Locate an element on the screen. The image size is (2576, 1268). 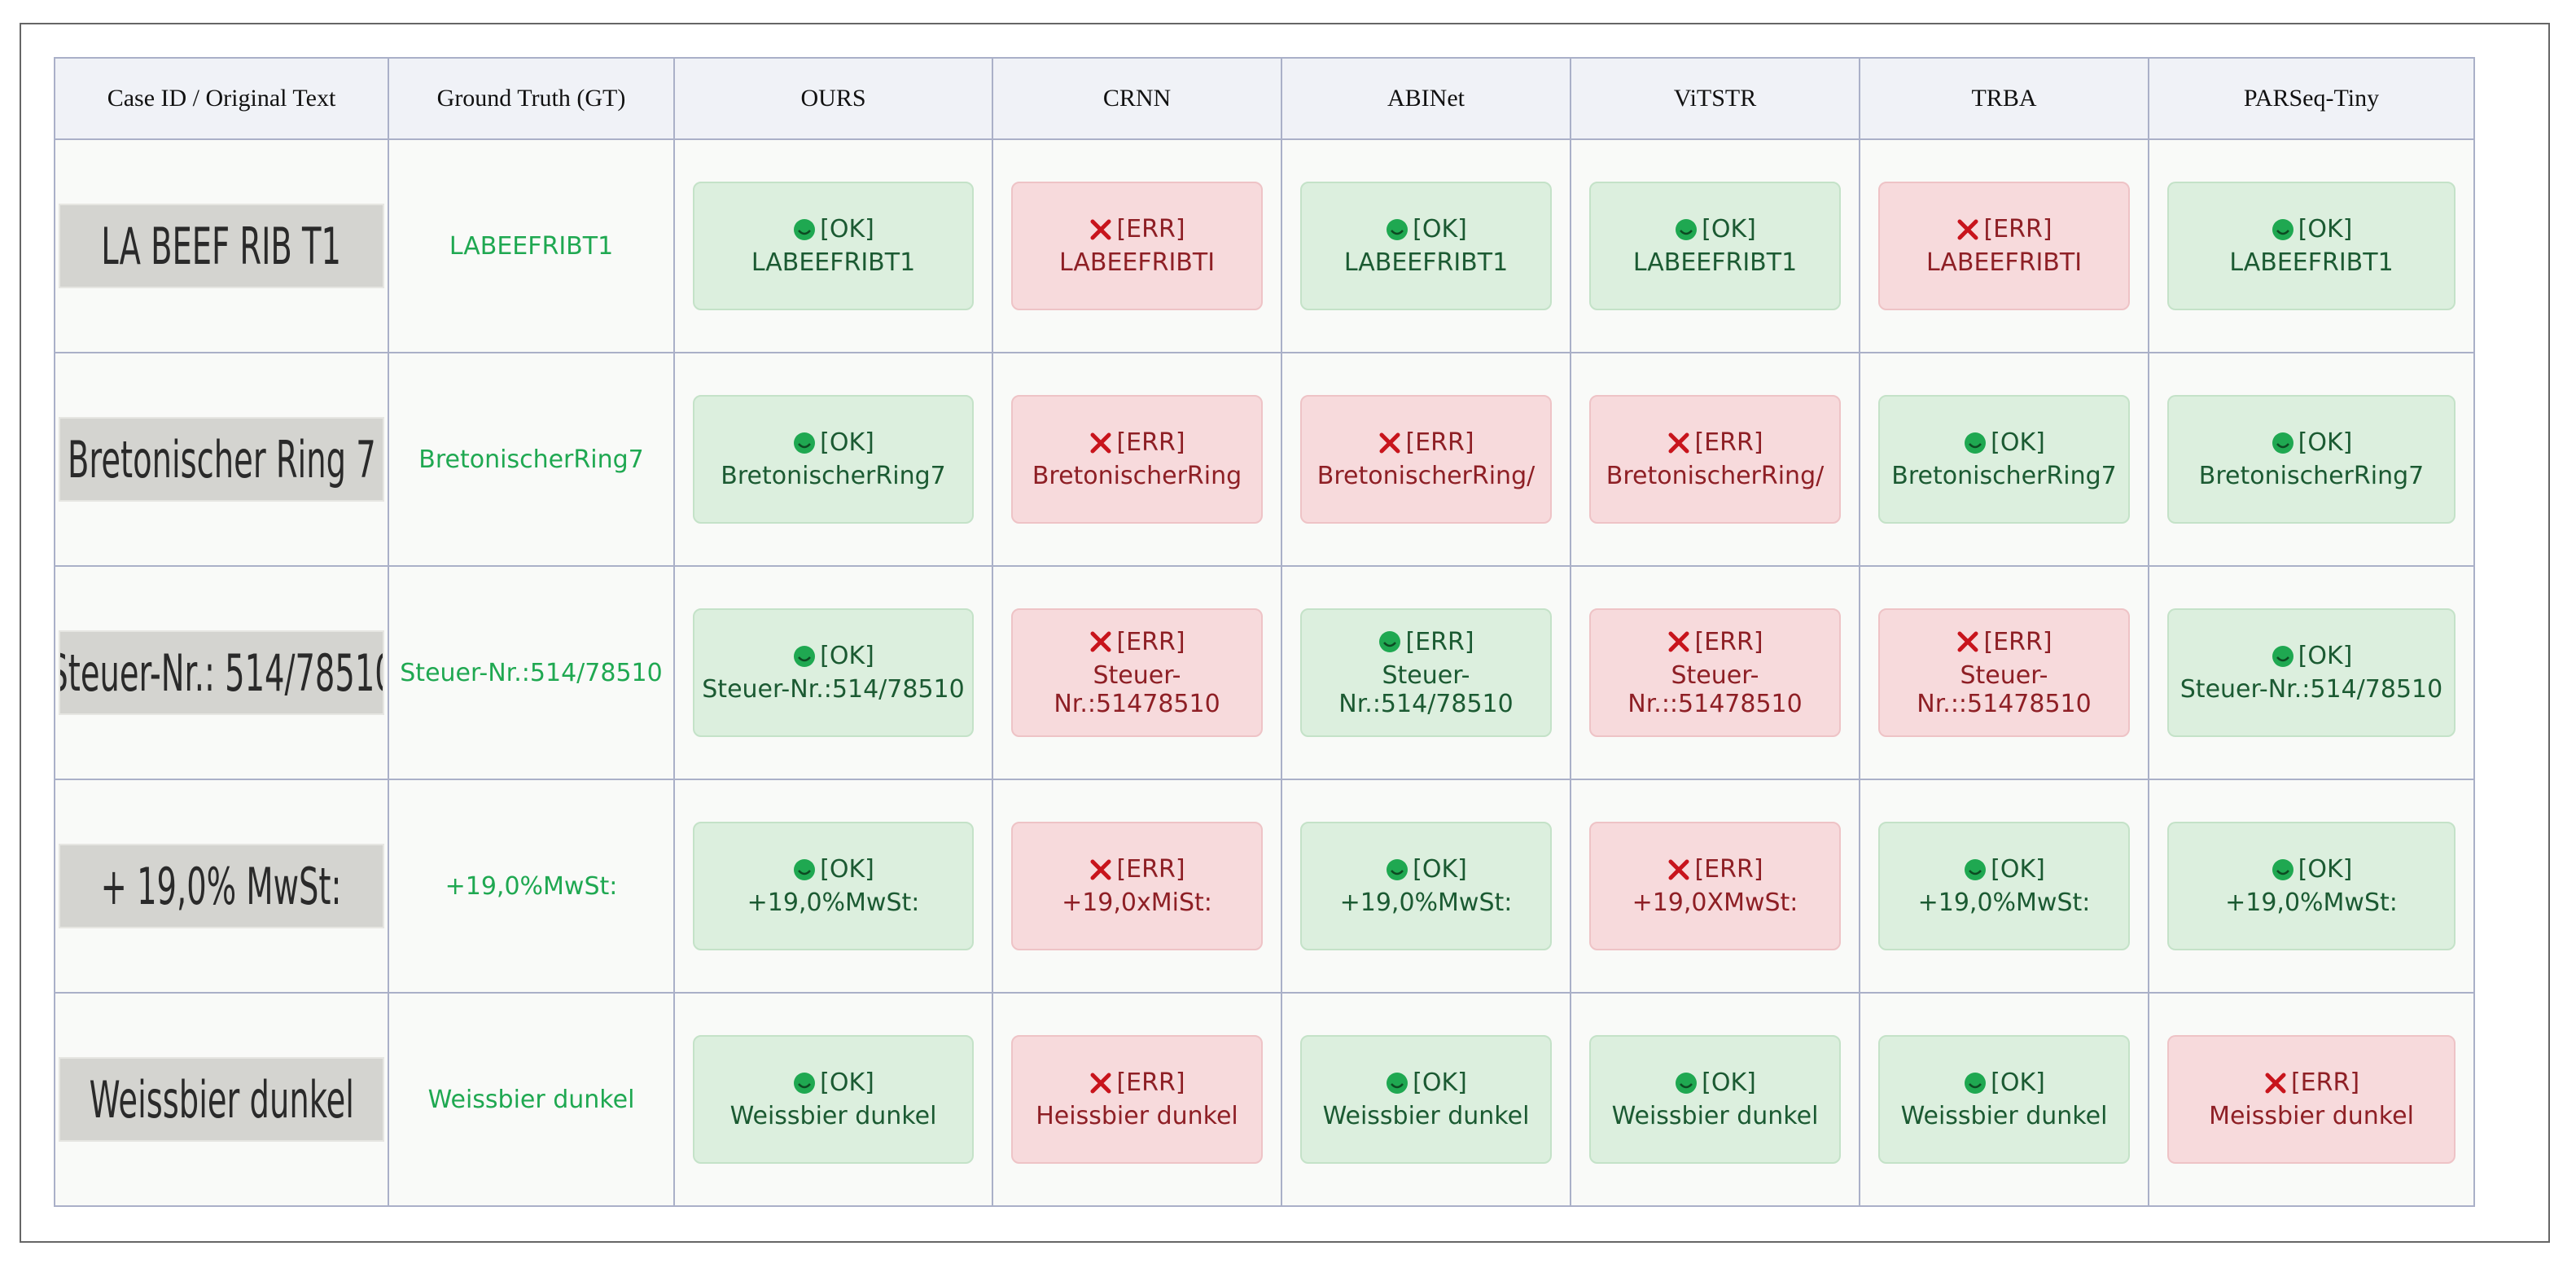
original-image: Bretonischer Ring 7 is located at coordinates (221, 459).